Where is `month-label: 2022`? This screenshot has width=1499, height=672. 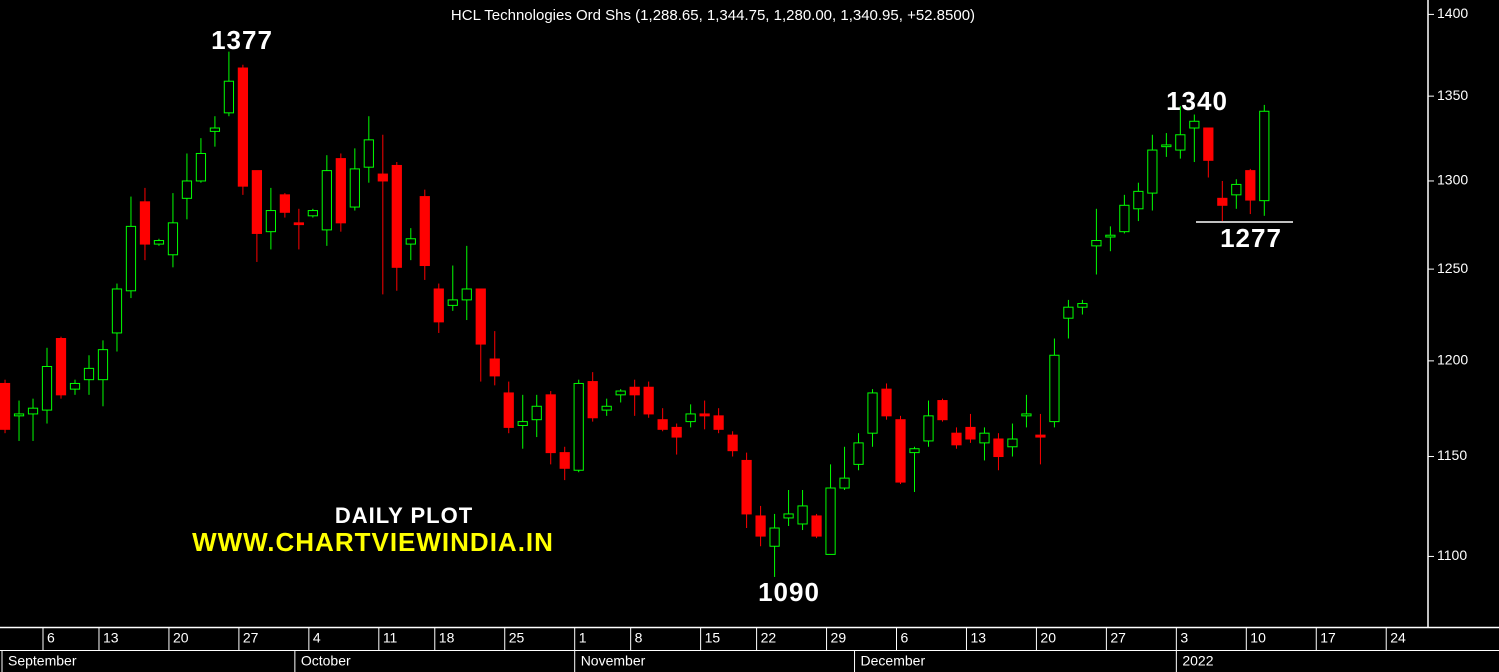 month-label: 2022 is located at coordinates (1197, 661).